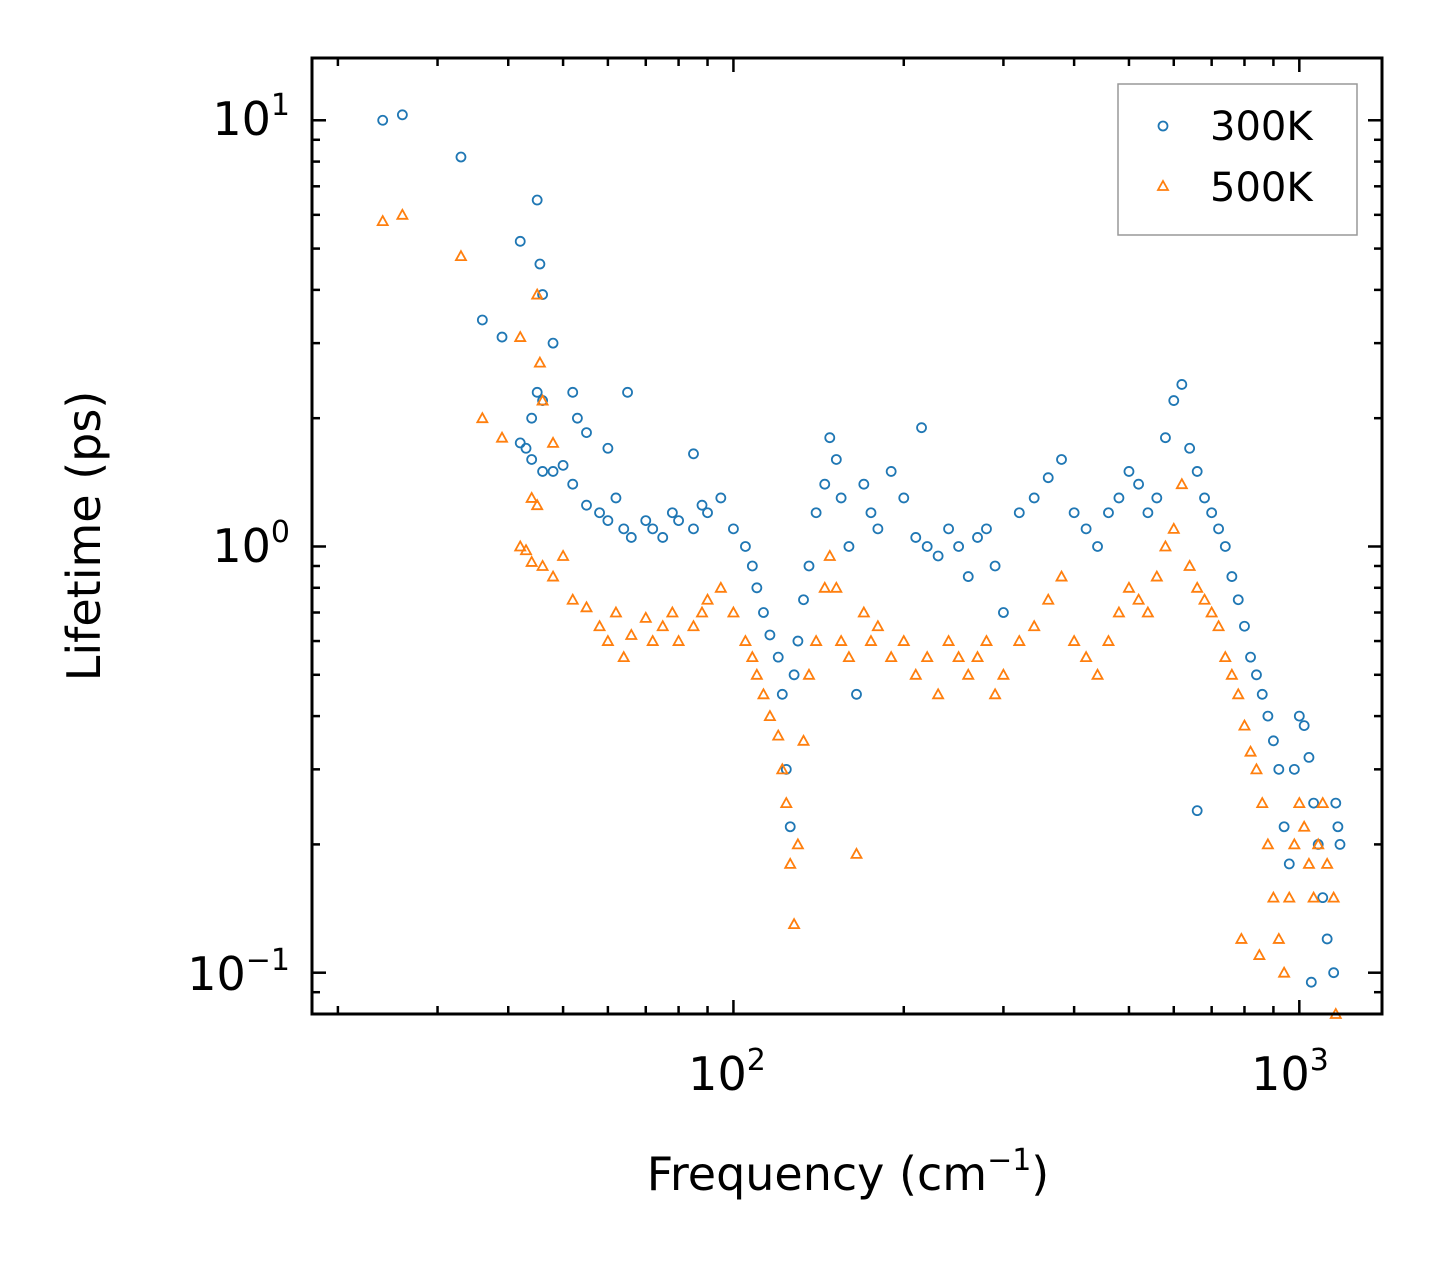 The image size is (1442, 1265). What do you see at coordinates (1237, 159) in the screenshot?
I see `legend: 300K 500K` at bounding box center [1237, 159].